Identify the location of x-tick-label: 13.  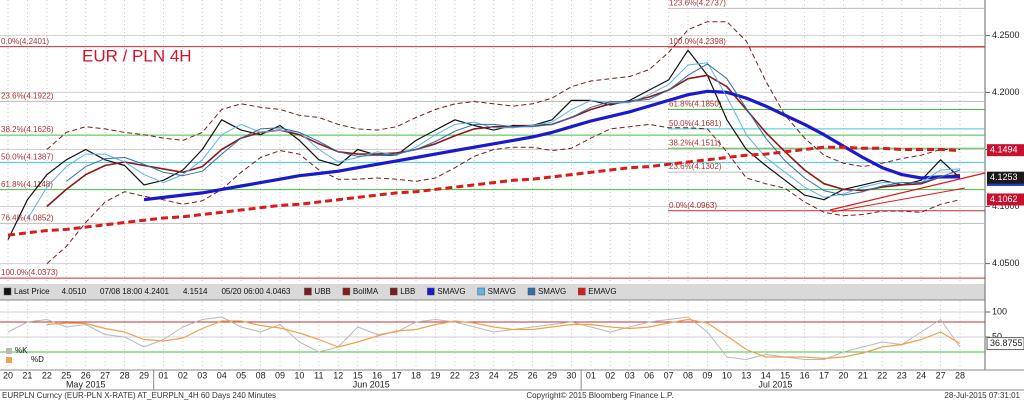
(746, 375).